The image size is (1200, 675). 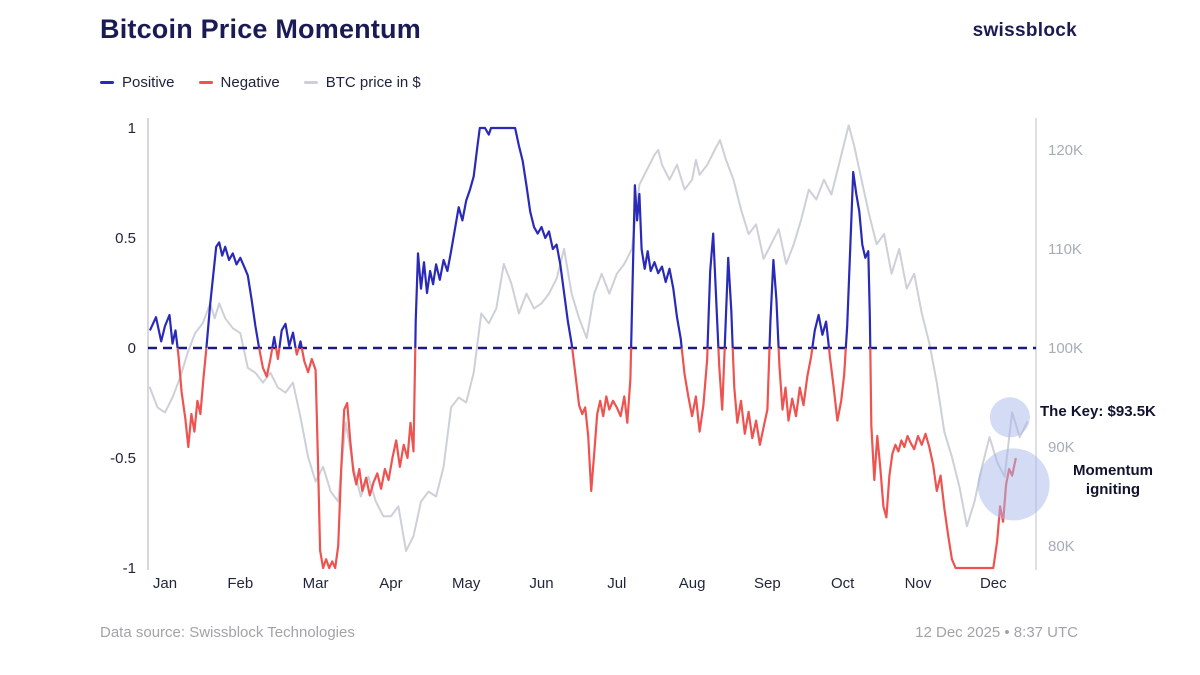 What do you see at coordinates (316, 583) in the screenshot?
I see `svg-text: Mar` at bounding box center [316, 583].